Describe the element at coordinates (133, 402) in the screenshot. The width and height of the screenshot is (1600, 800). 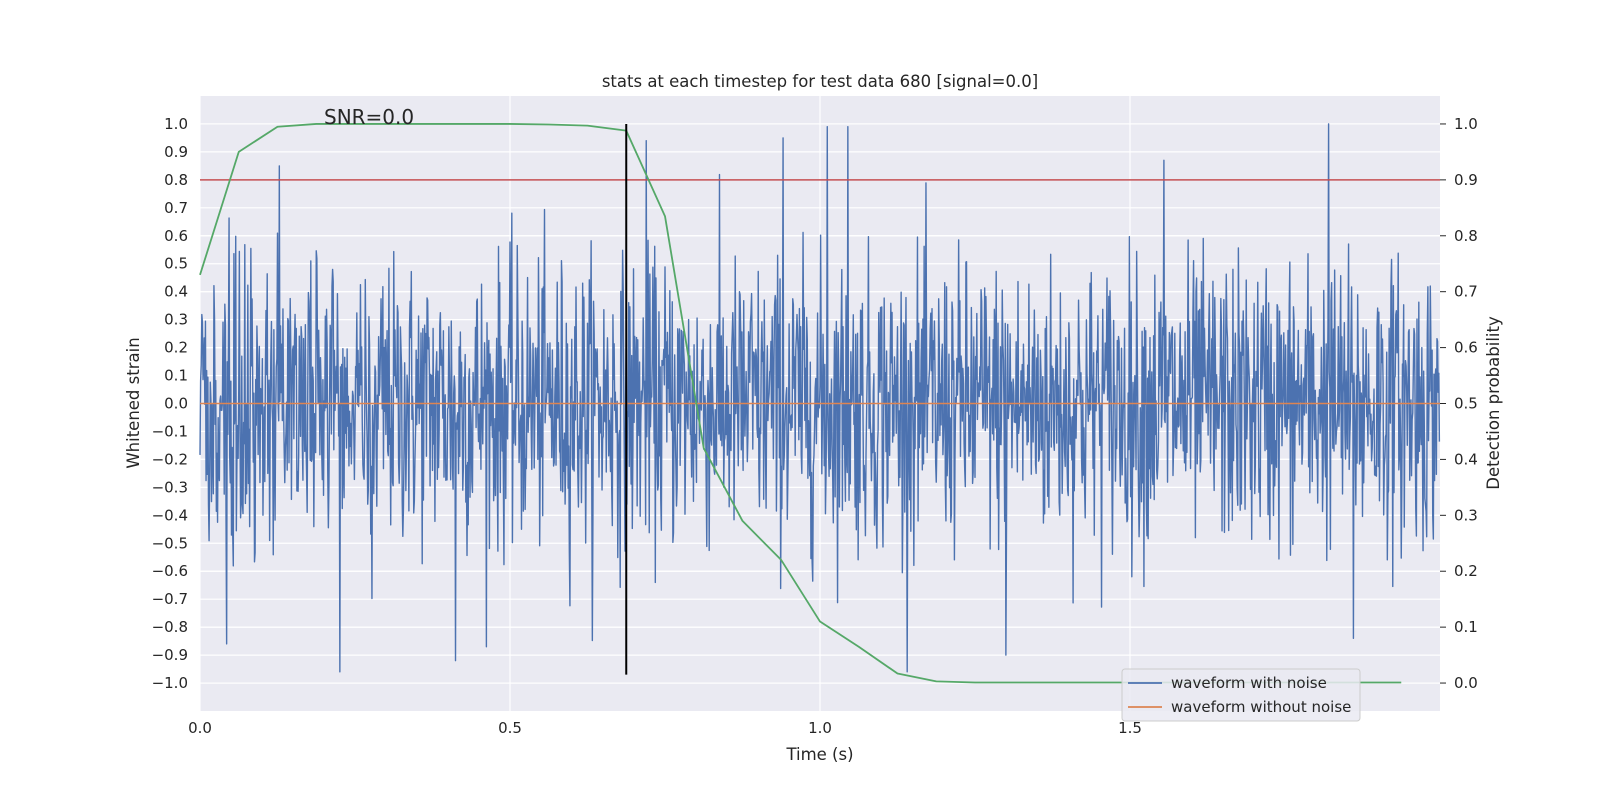
I see `y-axis-label: Whitened strain` at that location.